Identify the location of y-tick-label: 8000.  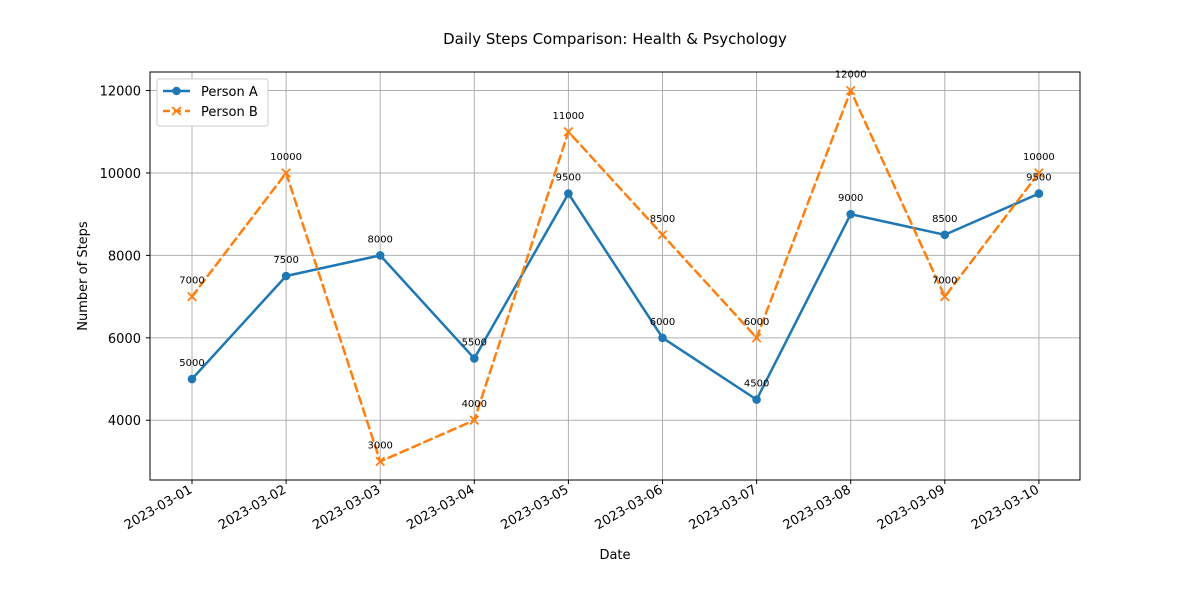
(124, 256).